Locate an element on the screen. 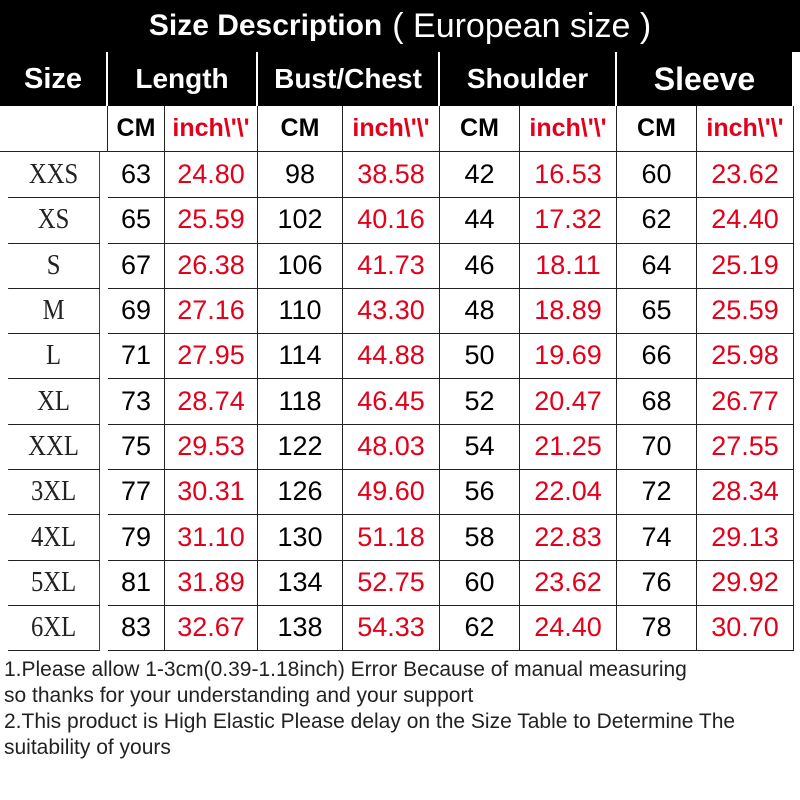  value-cell: 24.40 is located at coordinates (745, 220).